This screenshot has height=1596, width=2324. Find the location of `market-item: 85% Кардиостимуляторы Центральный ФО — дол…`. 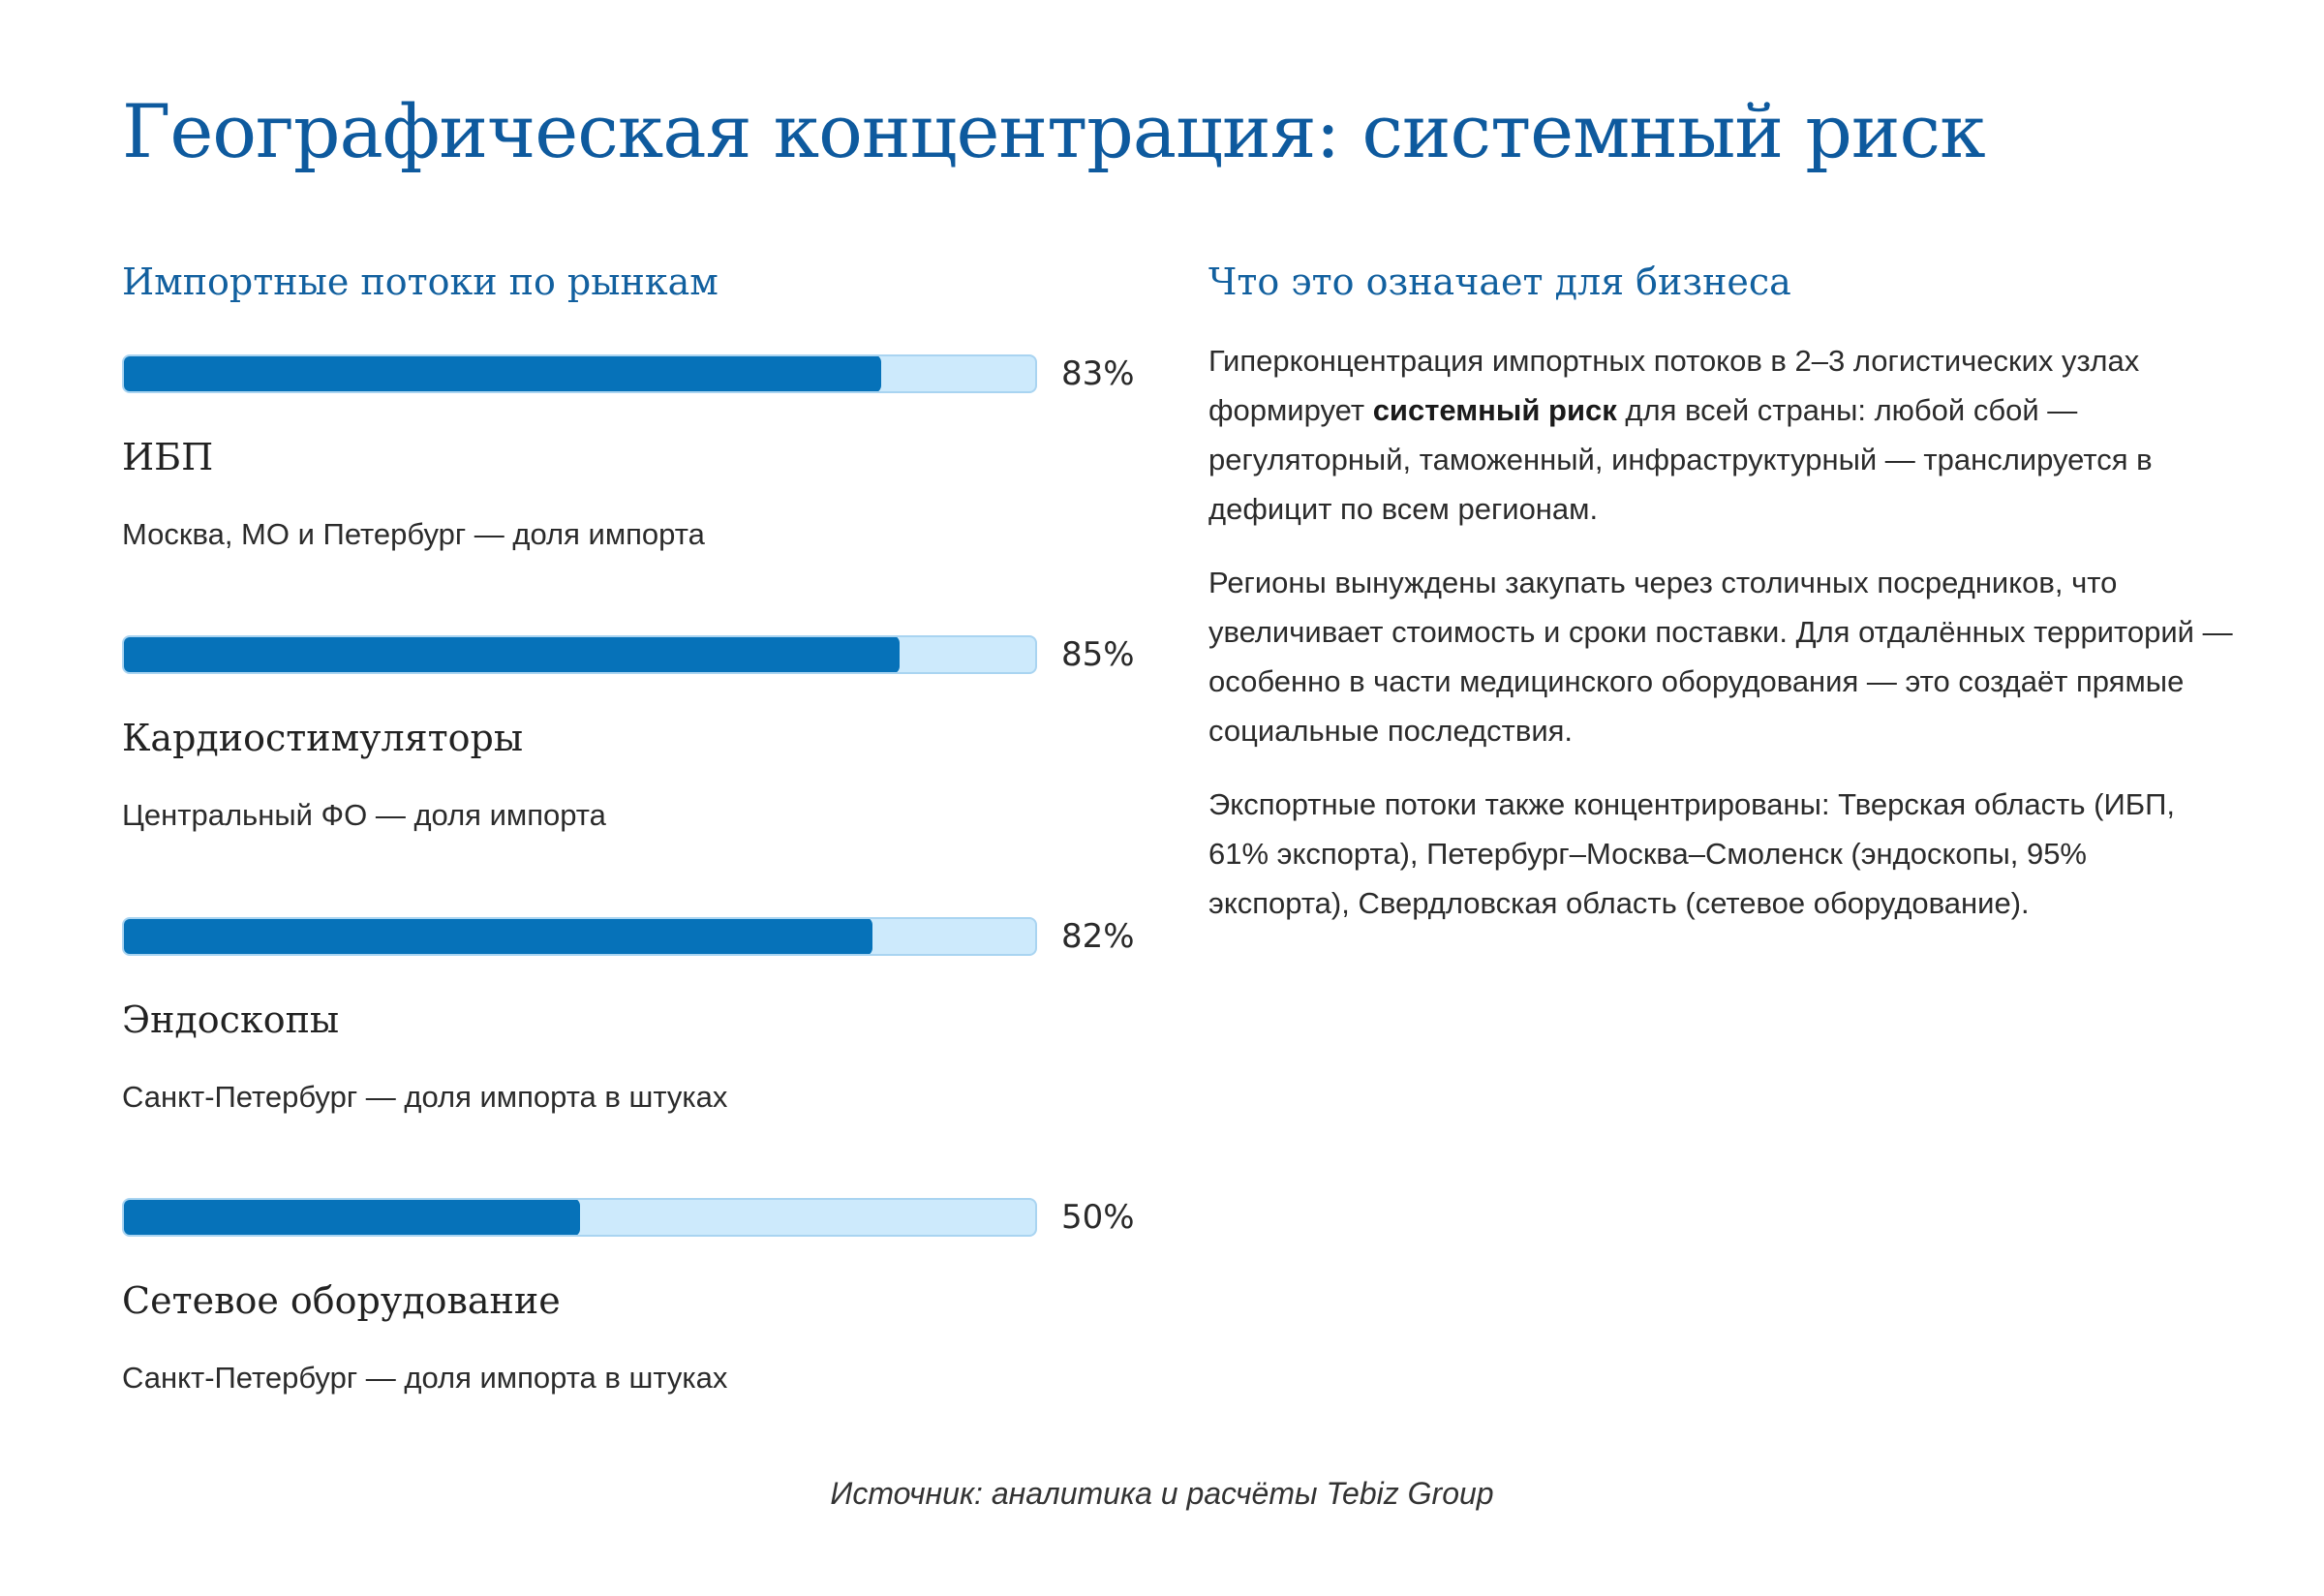

market-item: 85% Кардиостимуляторы Центральный ФО — дол… is located at coordinates (635, 770).